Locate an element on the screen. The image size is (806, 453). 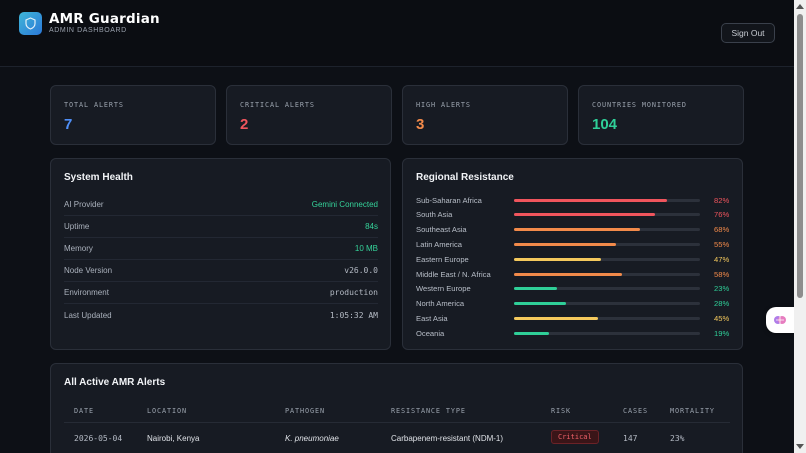
region-row: South Asia 76% is located at coordinates (574, 215).